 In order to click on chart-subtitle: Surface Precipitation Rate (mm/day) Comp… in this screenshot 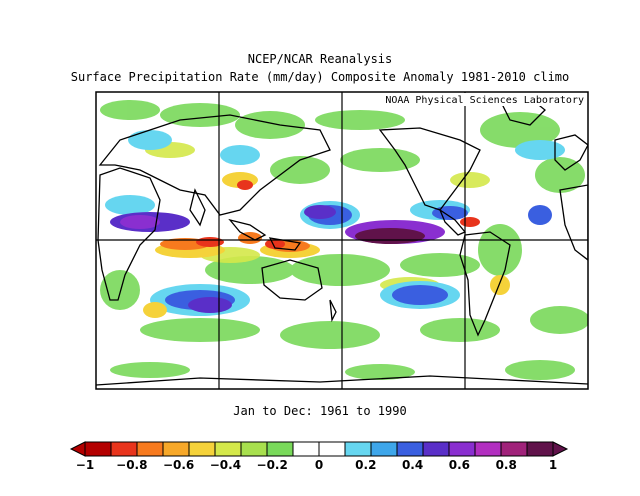, I will do `click(320, 77)`.